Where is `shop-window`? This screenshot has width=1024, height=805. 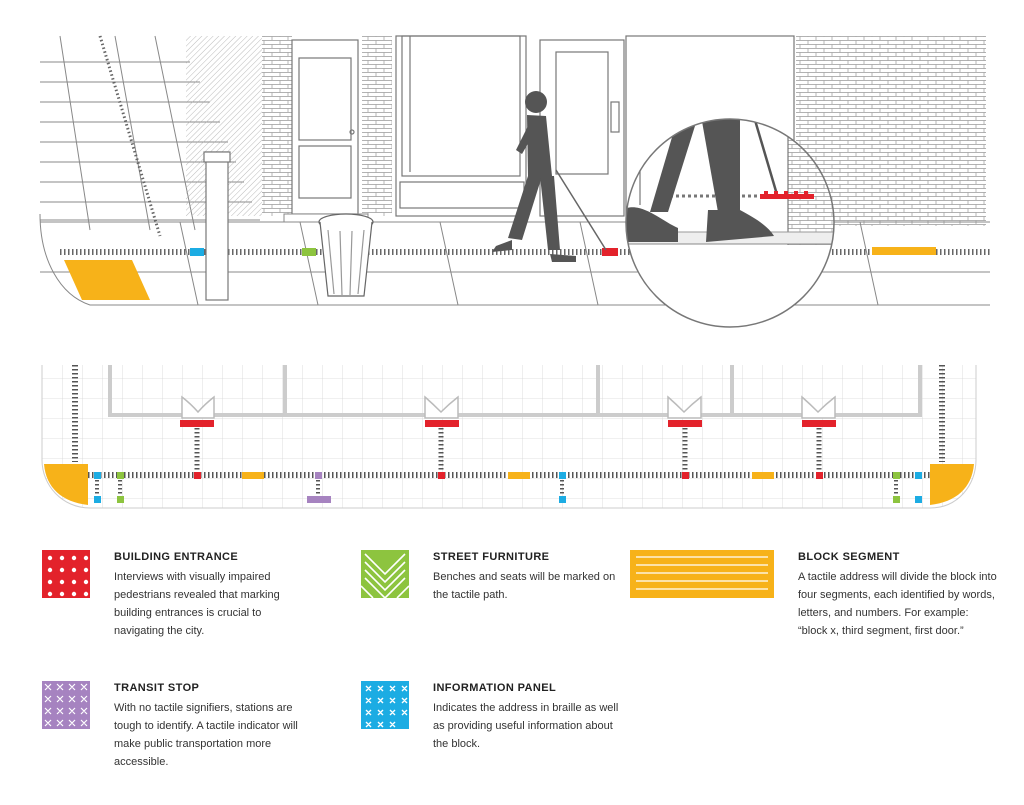 shop-window is located at coordinates (461, 126).